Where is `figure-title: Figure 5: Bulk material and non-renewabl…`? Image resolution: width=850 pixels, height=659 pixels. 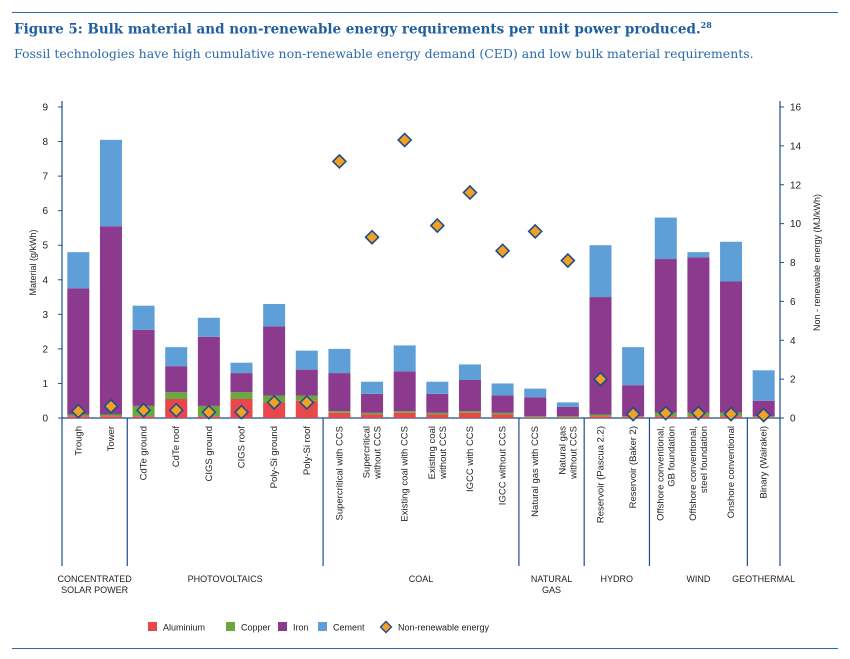 figure-title: Figure 5: Bulk material and non-renewabl… is located at coordinates (363, 29).